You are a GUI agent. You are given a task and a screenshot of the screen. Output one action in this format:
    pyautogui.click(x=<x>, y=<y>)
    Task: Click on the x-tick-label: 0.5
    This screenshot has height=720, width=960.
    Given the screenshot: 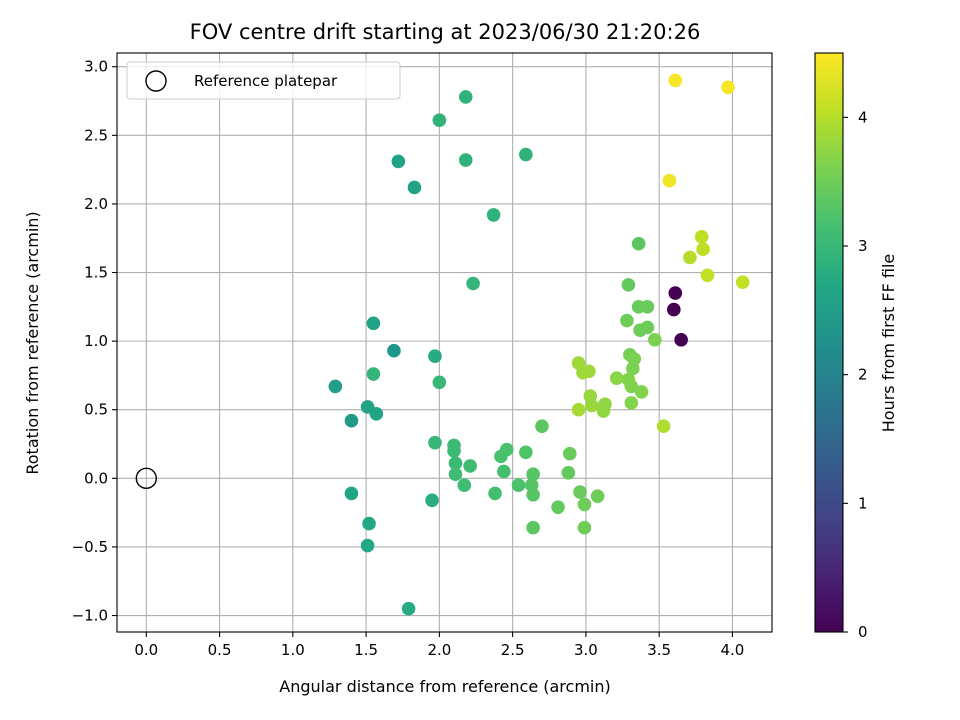 What is the action you would take?
    pyautogui.click(x=220, y=650)
    